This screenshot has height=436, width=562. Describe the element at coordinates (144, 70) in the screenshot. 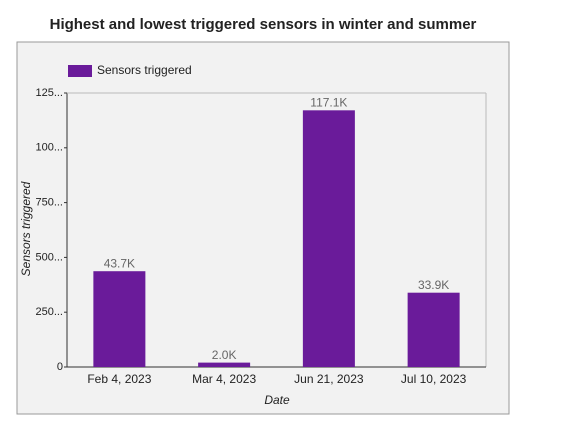

I see `legend-label: Sensors triggered` at that location.